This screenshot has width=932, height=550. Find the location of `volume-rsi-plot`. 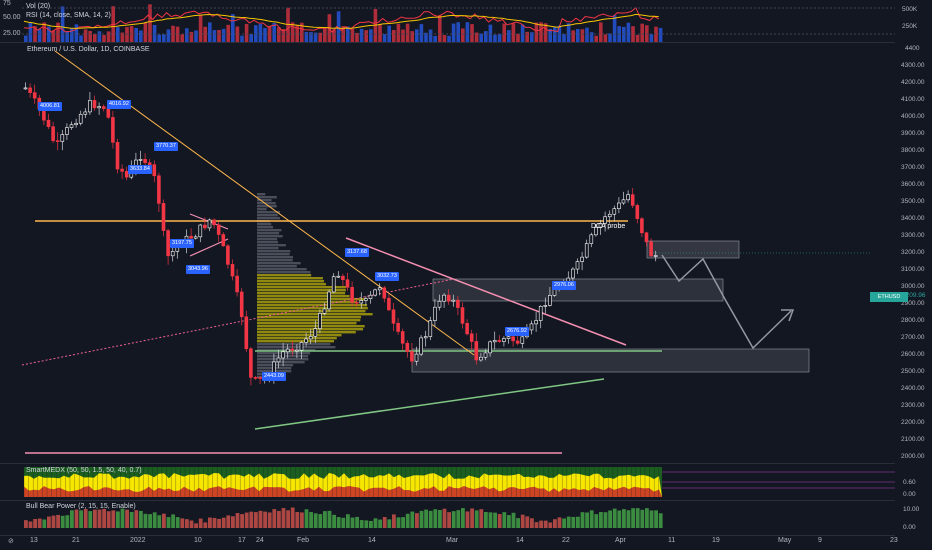

volume-rsi-plot is located at coordinates (458, 23).